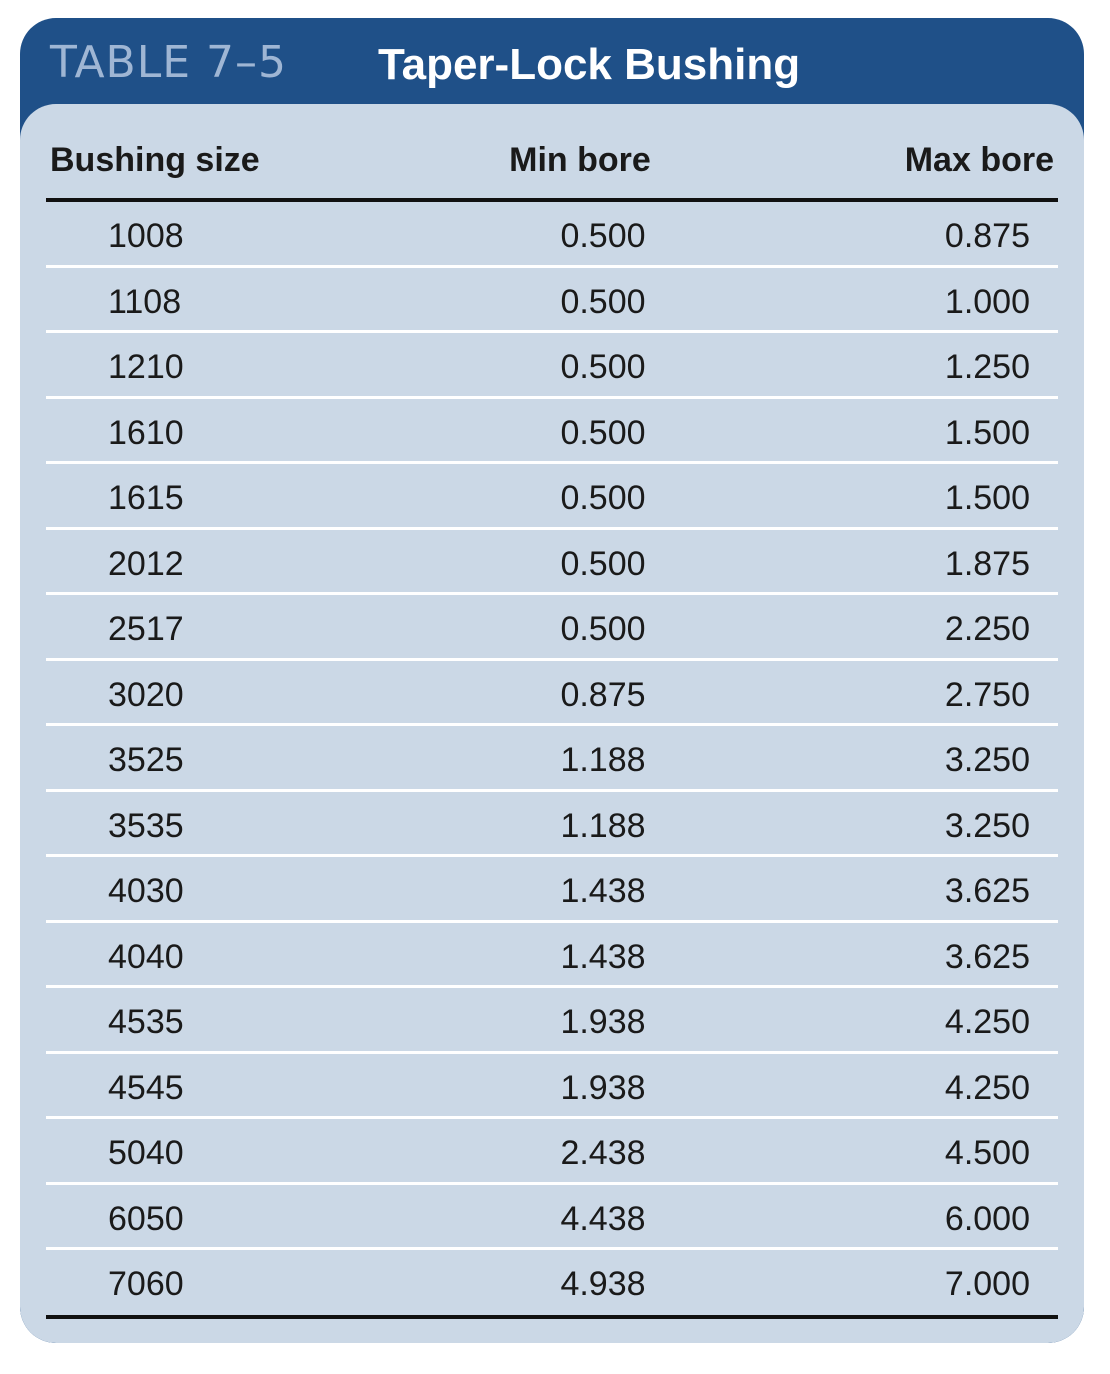 Image resolution: width=1110 pixels, height=1374 pixels. I want to click on table-row: 1210 0.500 1.250, so click(552, 366).